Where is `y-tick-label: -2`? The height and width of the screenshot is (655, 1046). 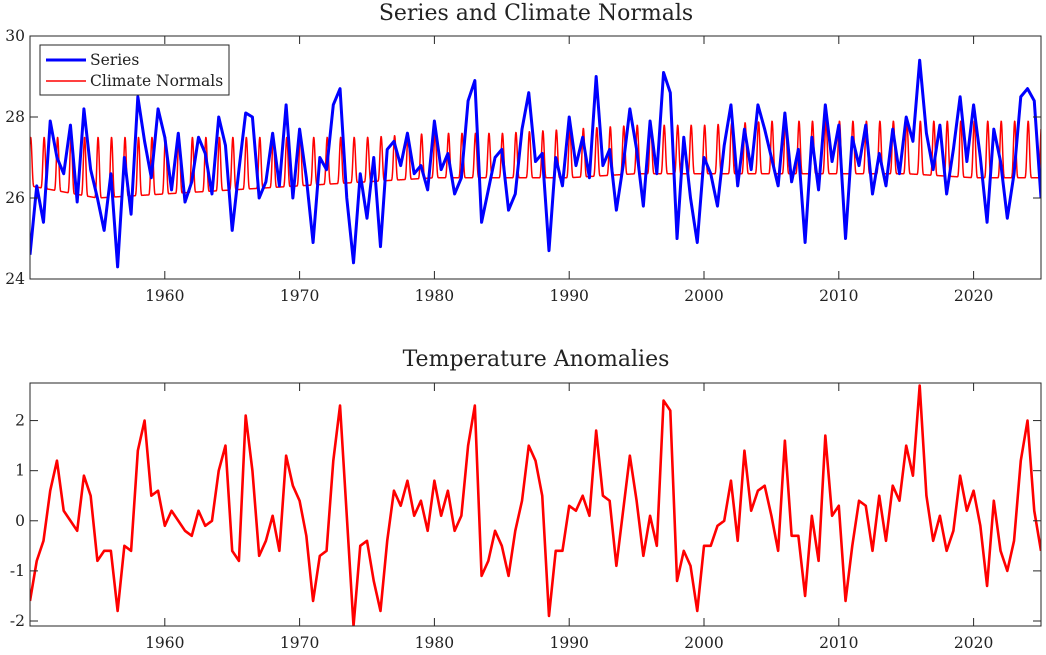 y-tick-label: -2 is located at coordinates (17, 621).